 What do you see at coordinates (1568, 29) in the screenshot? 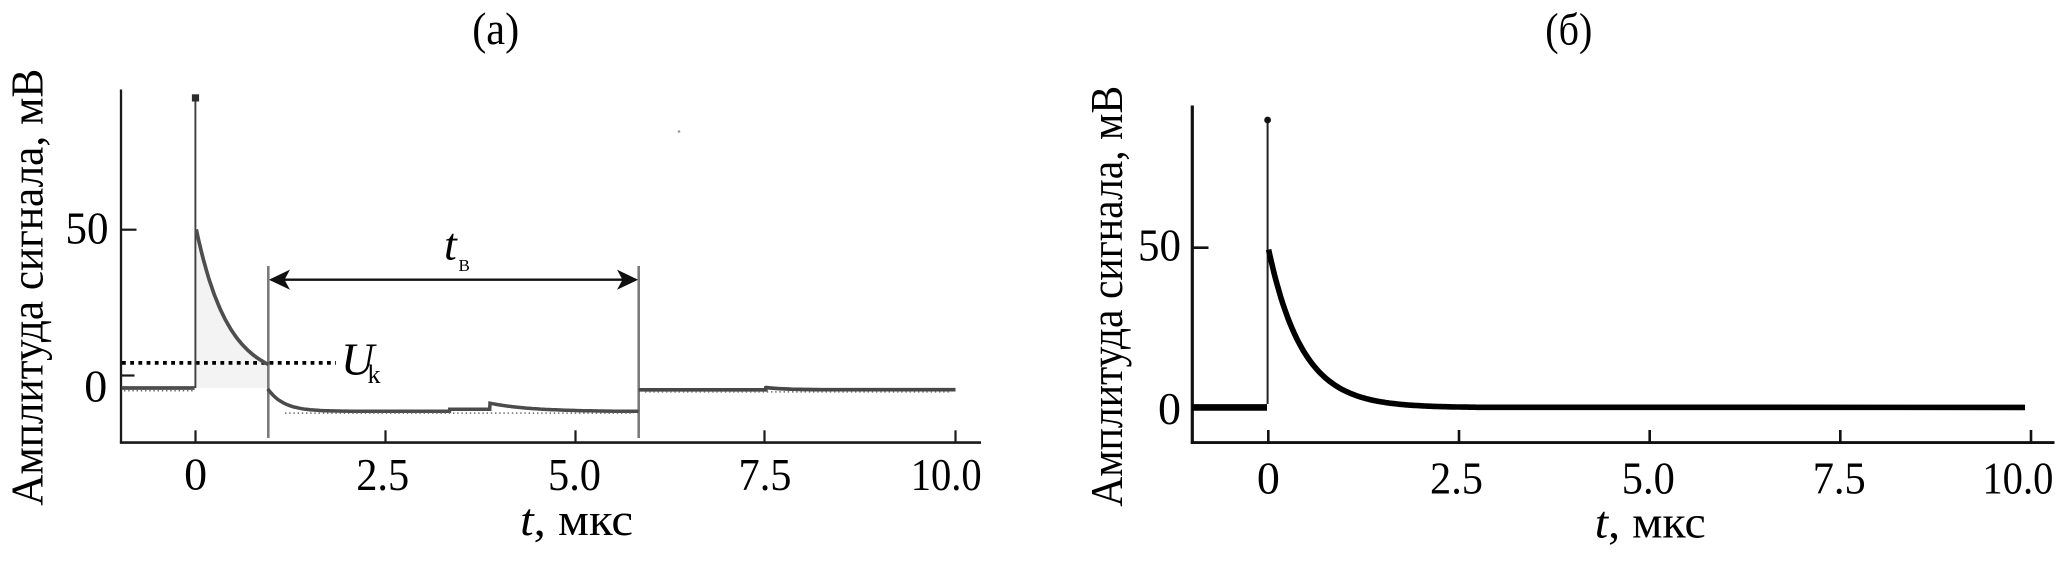
I see `svg-text: (б)` at bounding box center [1568, 29].